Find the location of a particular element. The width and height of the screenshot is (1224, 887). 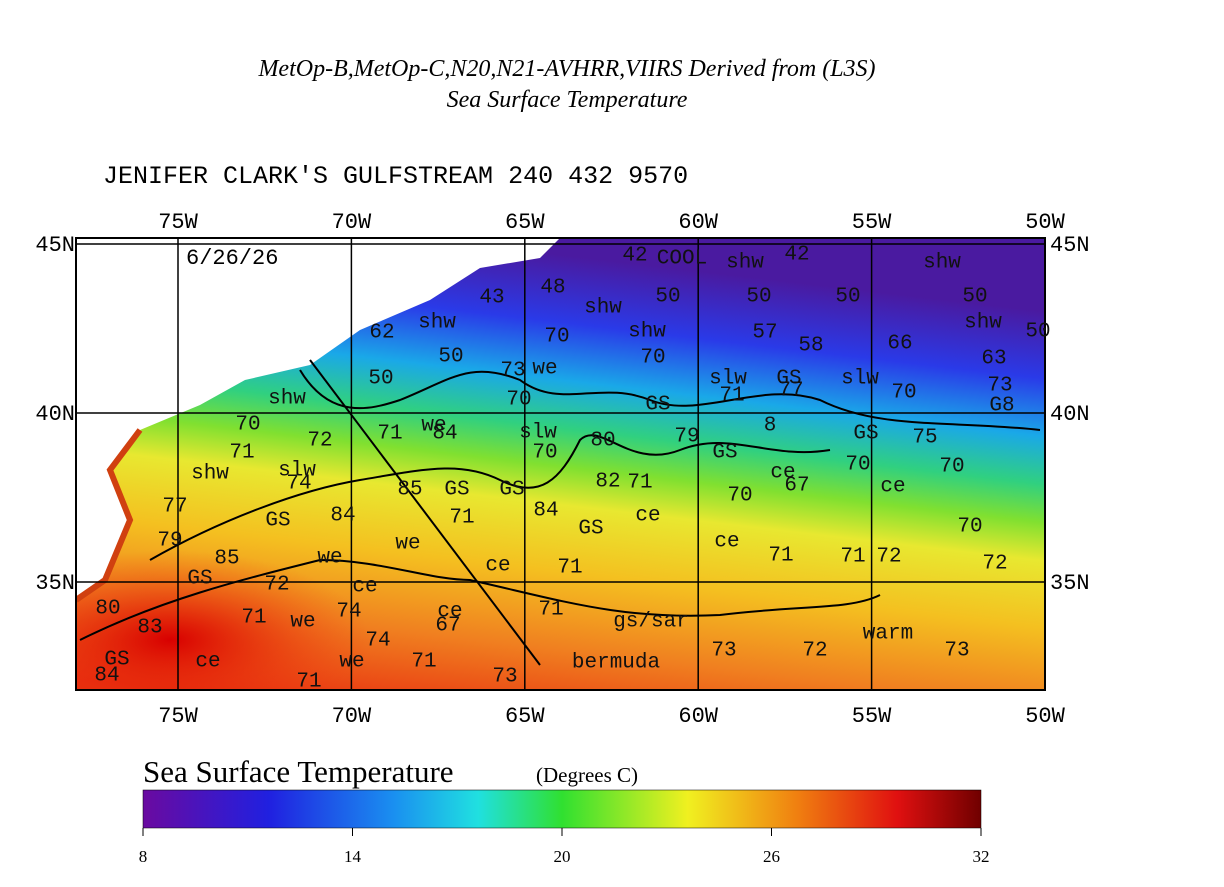

colorbar-tick-label: 26 is located at coordinates (771, 856).